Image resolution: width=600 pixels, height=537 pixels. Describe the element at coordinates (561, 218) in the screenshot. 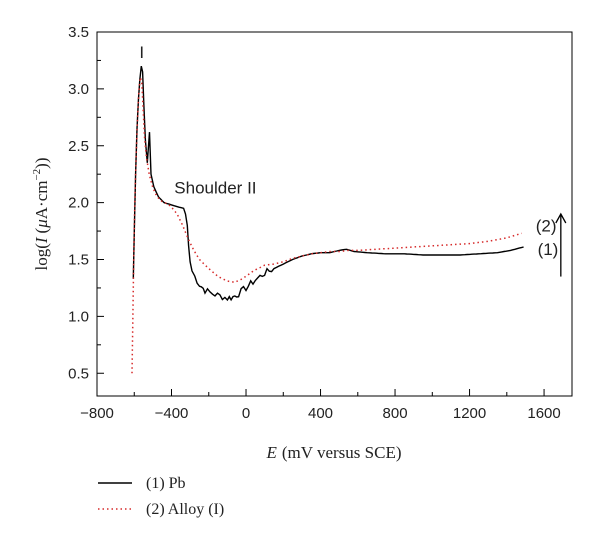

I see `trend-arrow-head` at that location.